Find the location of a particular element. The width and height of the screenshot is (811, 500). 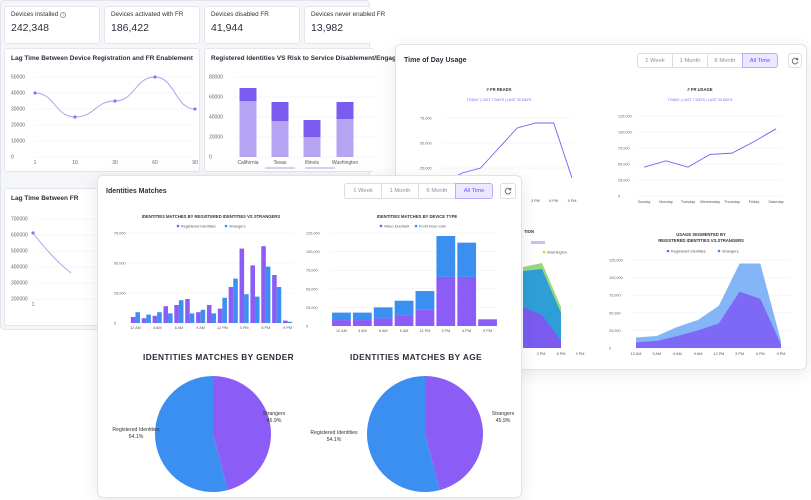

stat-value: 242,348 is located at coordinates (30, 28).